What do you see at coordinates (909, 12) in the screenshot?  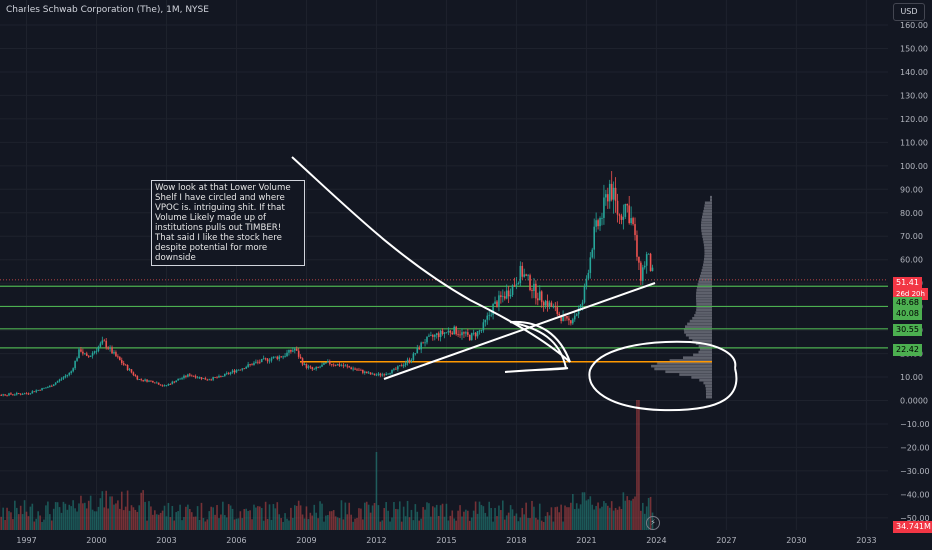 I see `currency-button: USD` at bounding box center [909, 12].